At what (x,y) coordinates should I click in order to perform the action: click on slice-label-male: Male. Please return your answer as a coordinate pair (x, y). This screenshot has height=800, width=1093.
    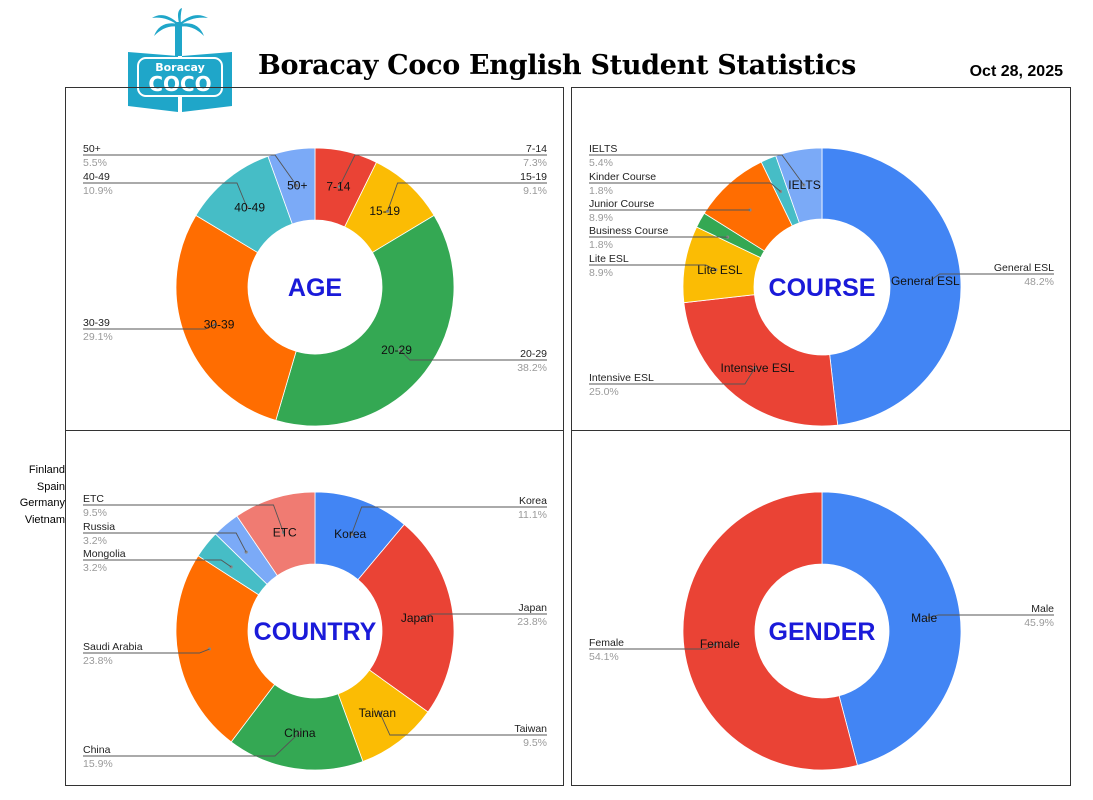
    Looking at the image, I should click on (924, 618).